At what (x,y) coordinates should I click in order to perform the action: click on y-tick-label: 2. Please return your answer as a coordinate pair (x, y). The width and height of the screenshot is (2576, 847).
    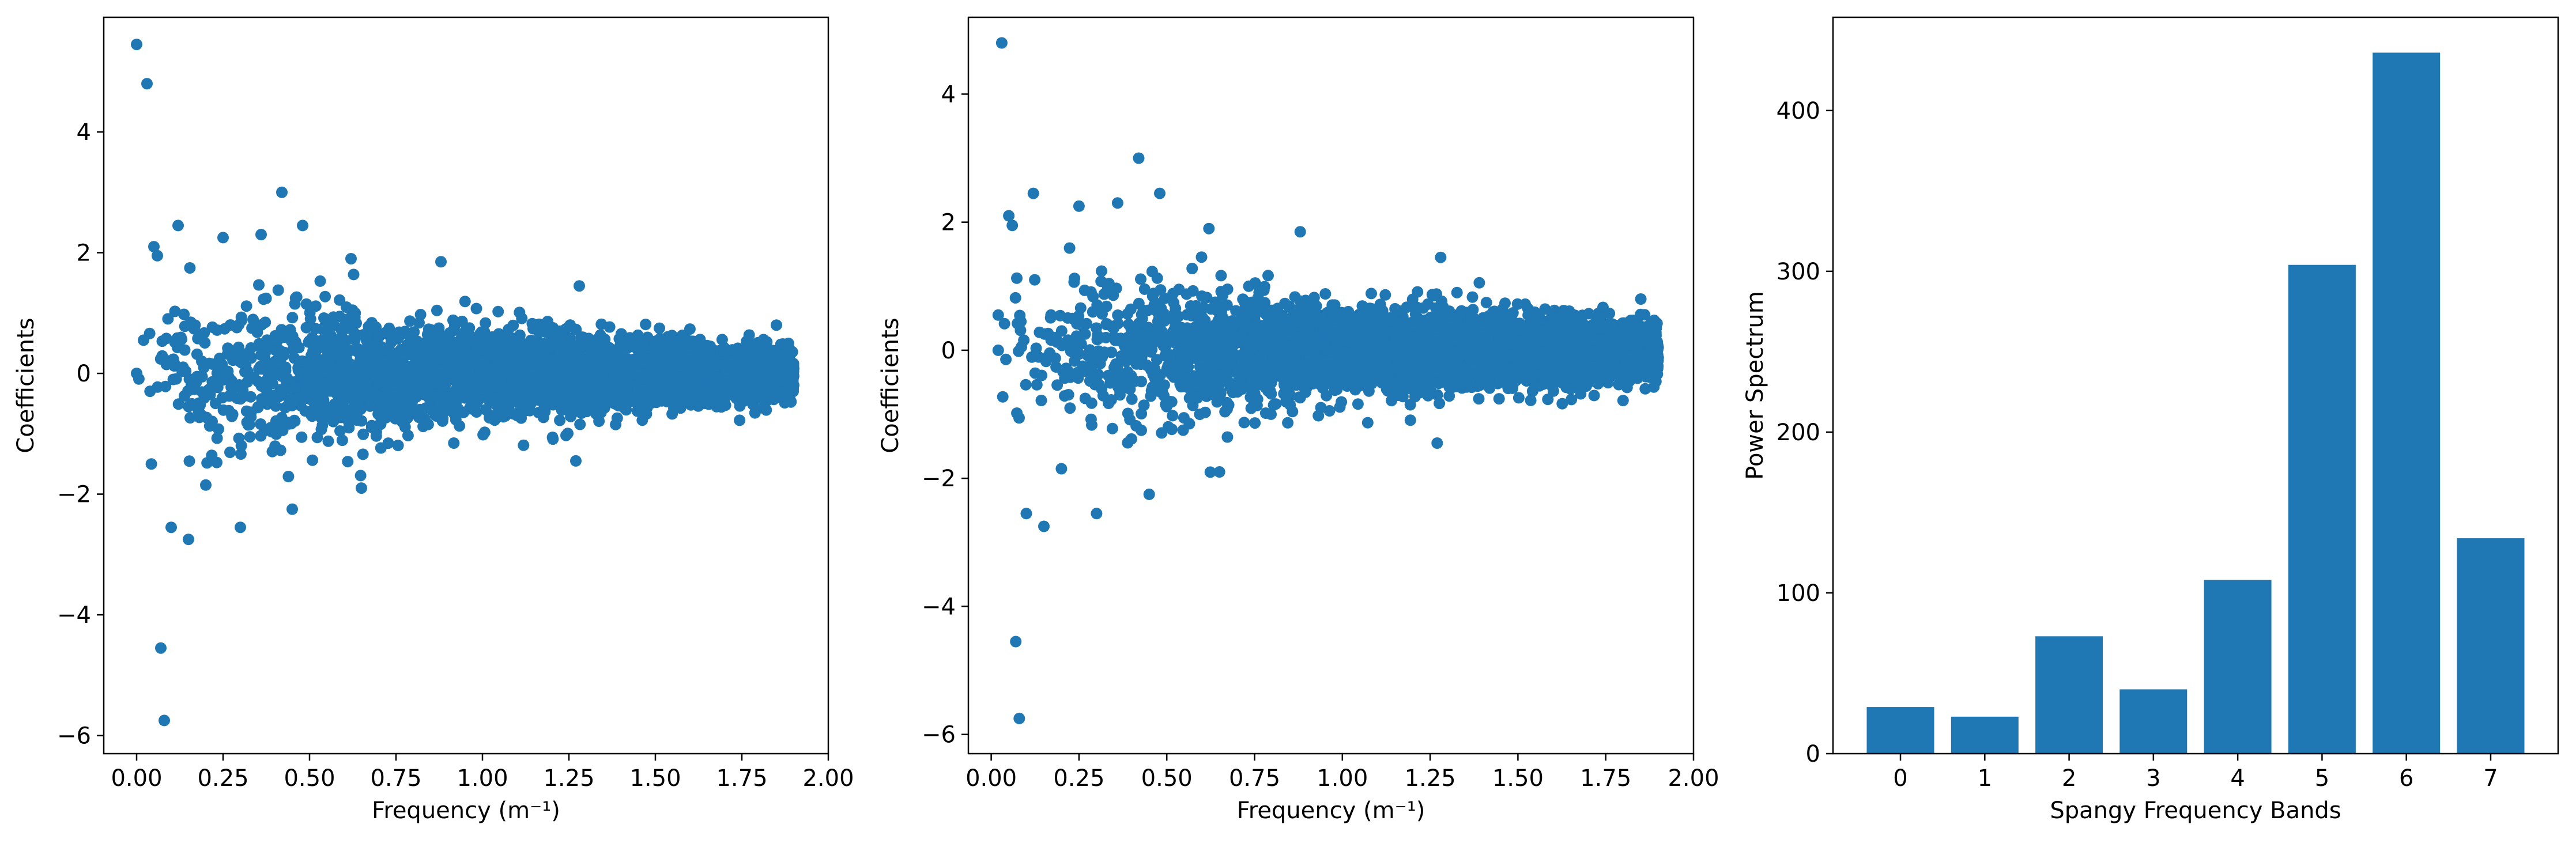
    Looking at the image, I should click on (84, 253).